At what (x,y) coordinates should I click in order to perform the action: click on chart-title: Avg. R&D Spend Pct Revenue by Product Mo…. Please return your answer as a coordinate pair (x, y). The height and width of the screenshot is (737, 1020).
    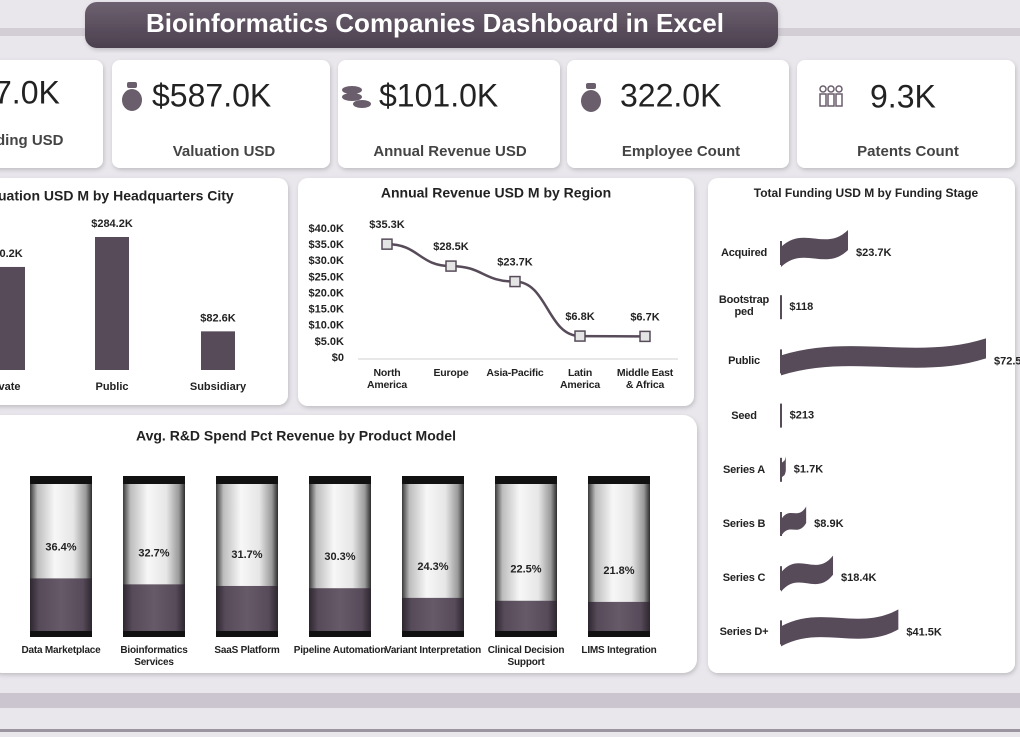
    Looking at the image, I should click on (296, 436).